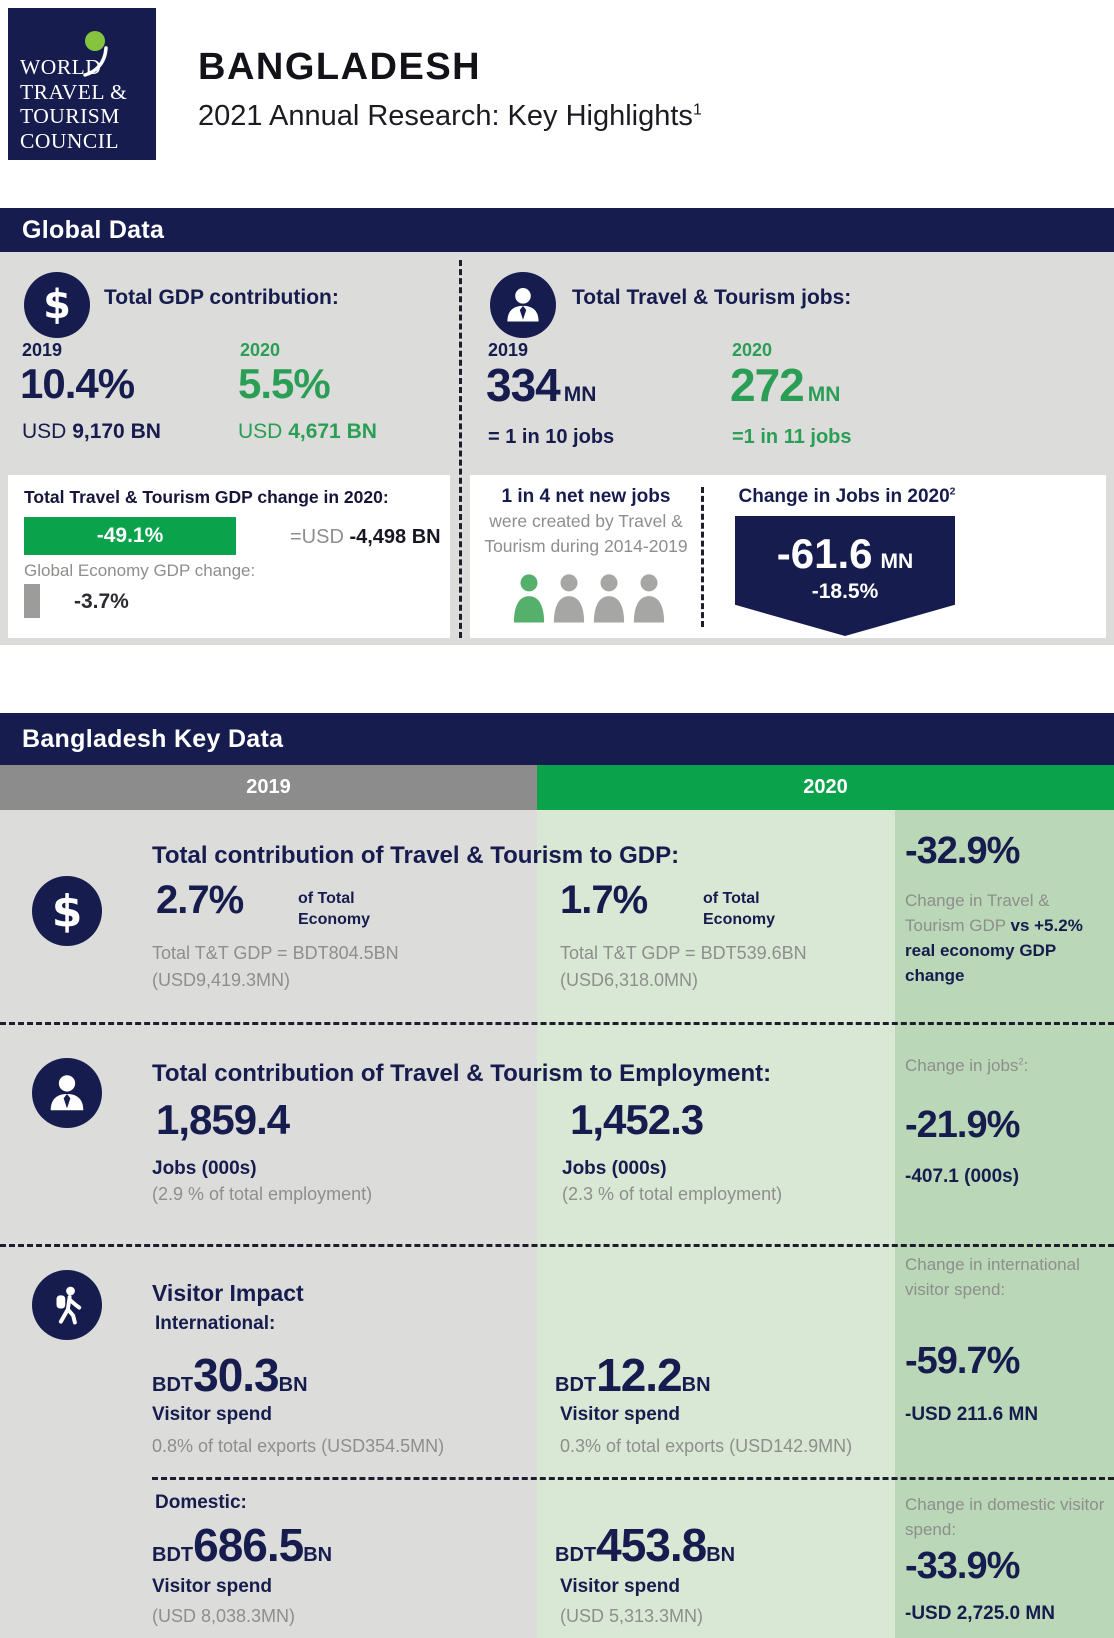 The image size is (1114, 1638). What do you see at coordinates (340, 67) in the screenshot?
I see `page-title: BANGLADESH` at bounding box center [340, 67].